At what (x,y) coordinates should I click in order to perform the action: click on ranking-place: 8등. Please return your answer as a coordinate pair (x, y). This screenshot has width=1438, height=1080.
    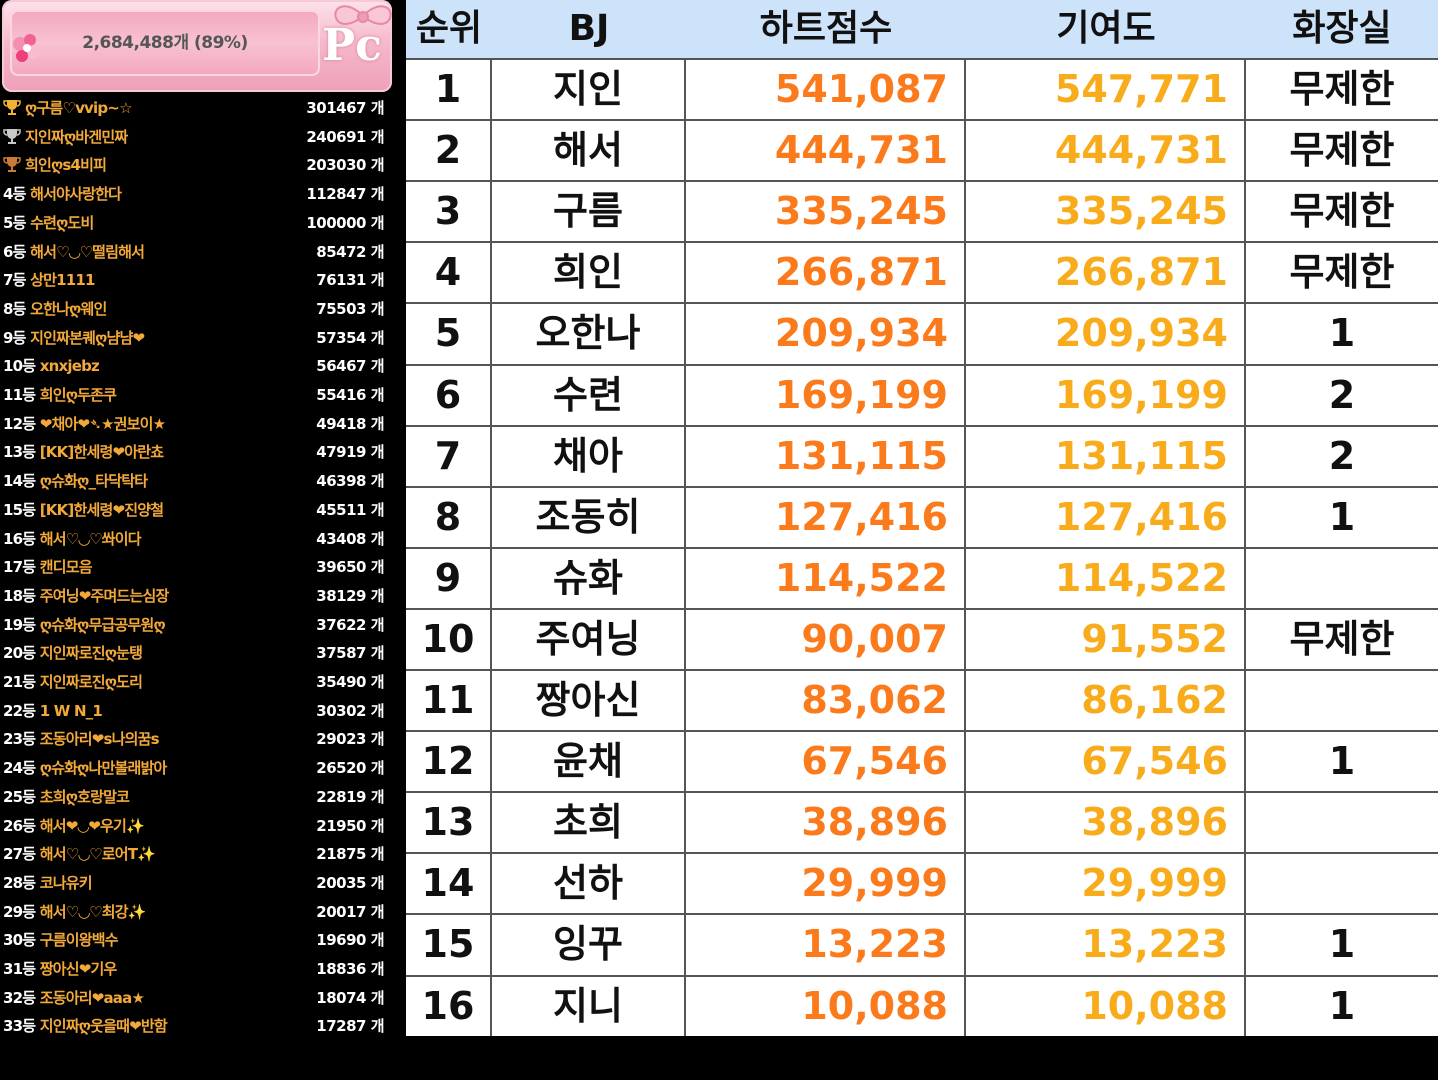
    Looking at the image, I should click on (14, 308).